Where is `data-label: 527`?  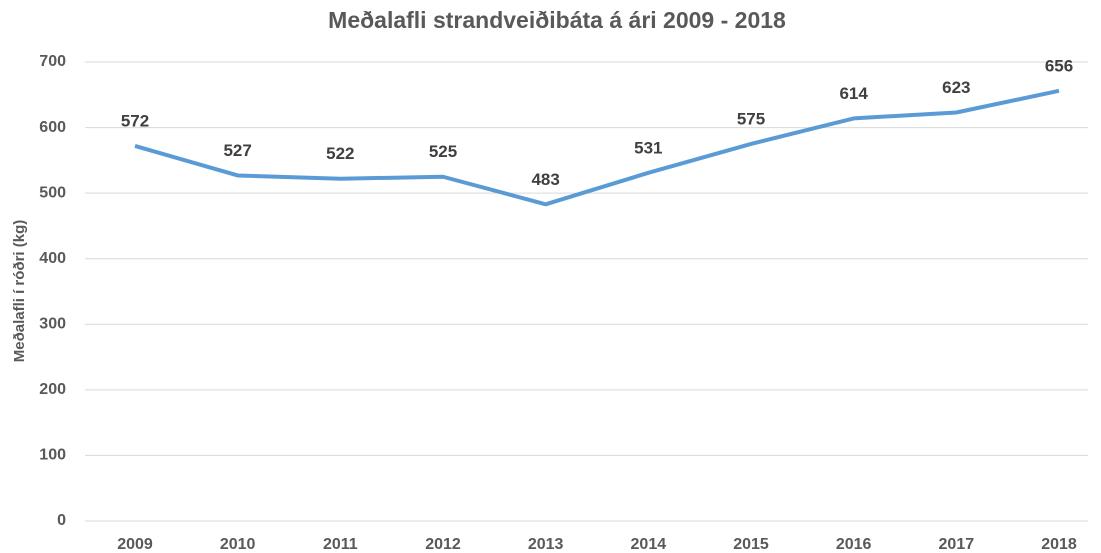 data-label: 527 is located at coordinates (237, 150).